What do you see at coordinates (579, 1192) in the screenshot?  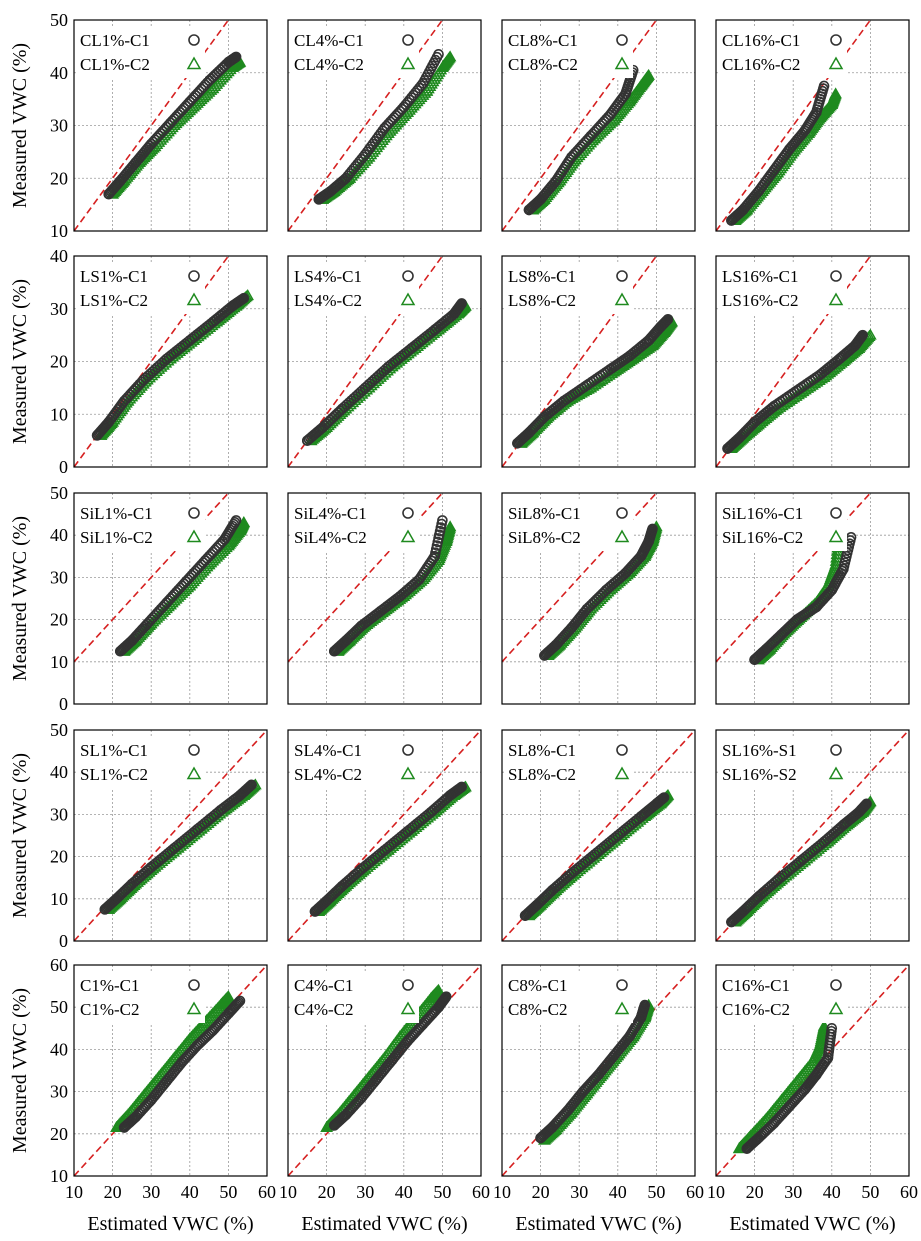 I see `x-tick-label: 30` at bounding box center [579, 1192].